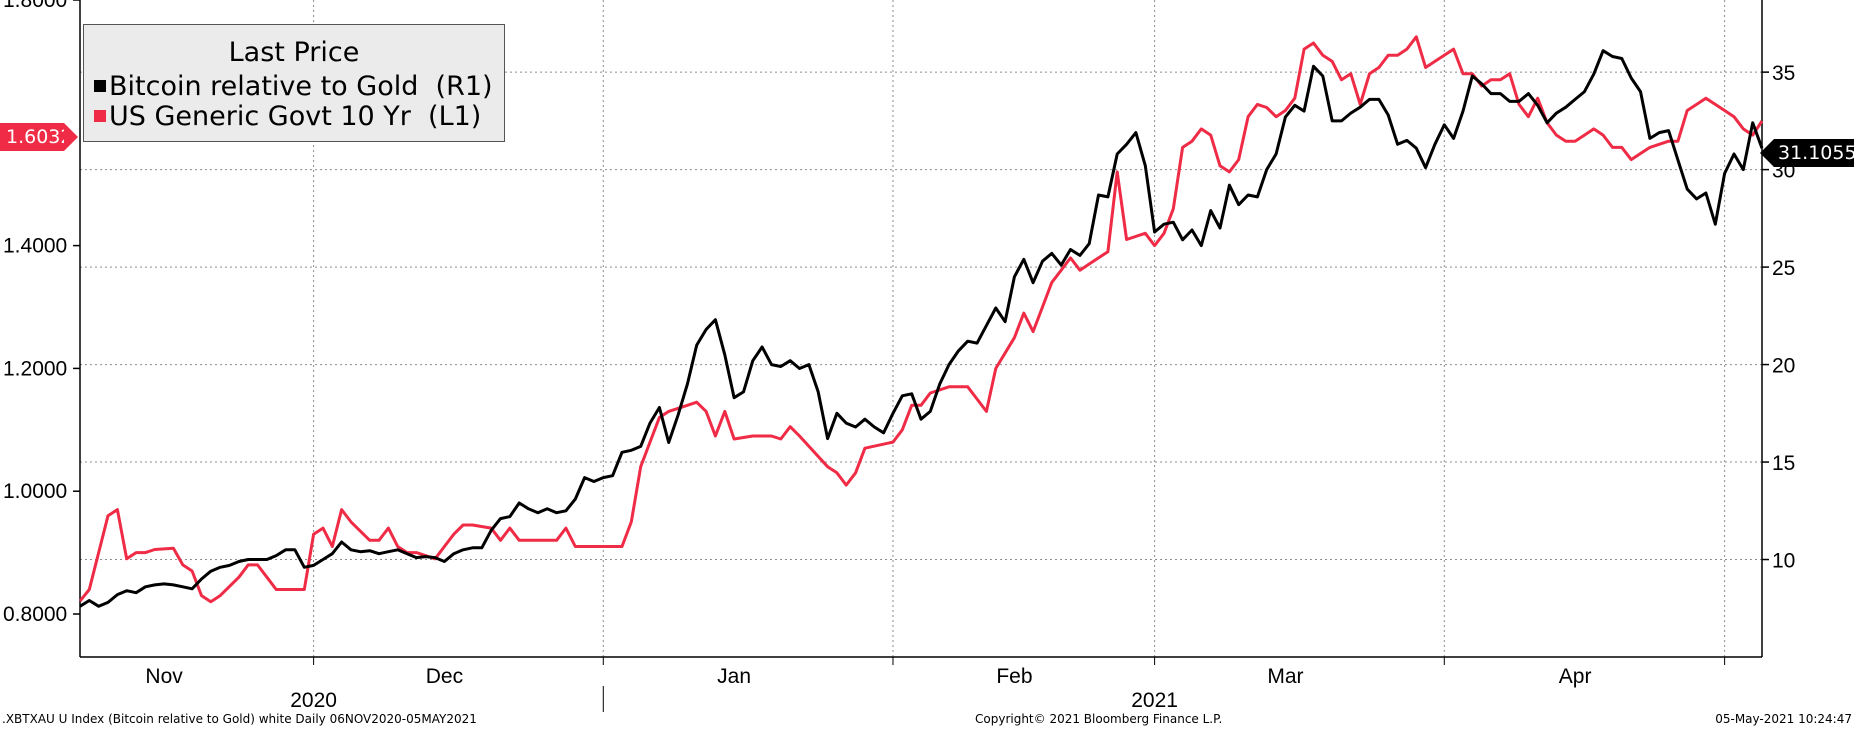 The height and width of the screenshot is (729, 1854). What do you see at coordinates (35, 246) in the screenshot?
I see `left-axis-tick-label: 1.4000` at bounding box center [35, 246].